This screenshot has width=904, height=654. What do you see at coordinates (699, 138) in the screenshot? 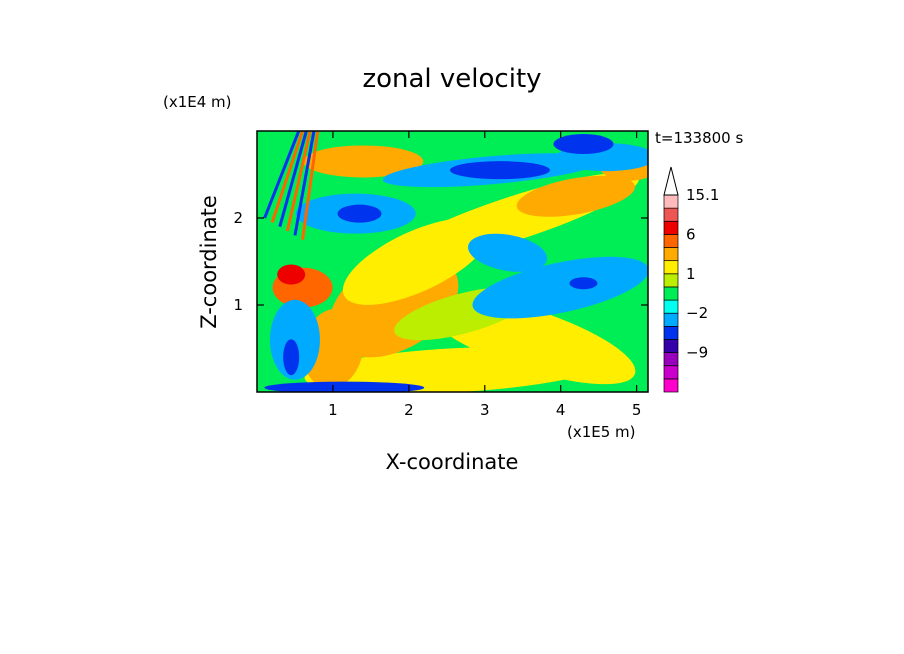
I see `time-label: t=133800 s` at bounding box center [699, 138].